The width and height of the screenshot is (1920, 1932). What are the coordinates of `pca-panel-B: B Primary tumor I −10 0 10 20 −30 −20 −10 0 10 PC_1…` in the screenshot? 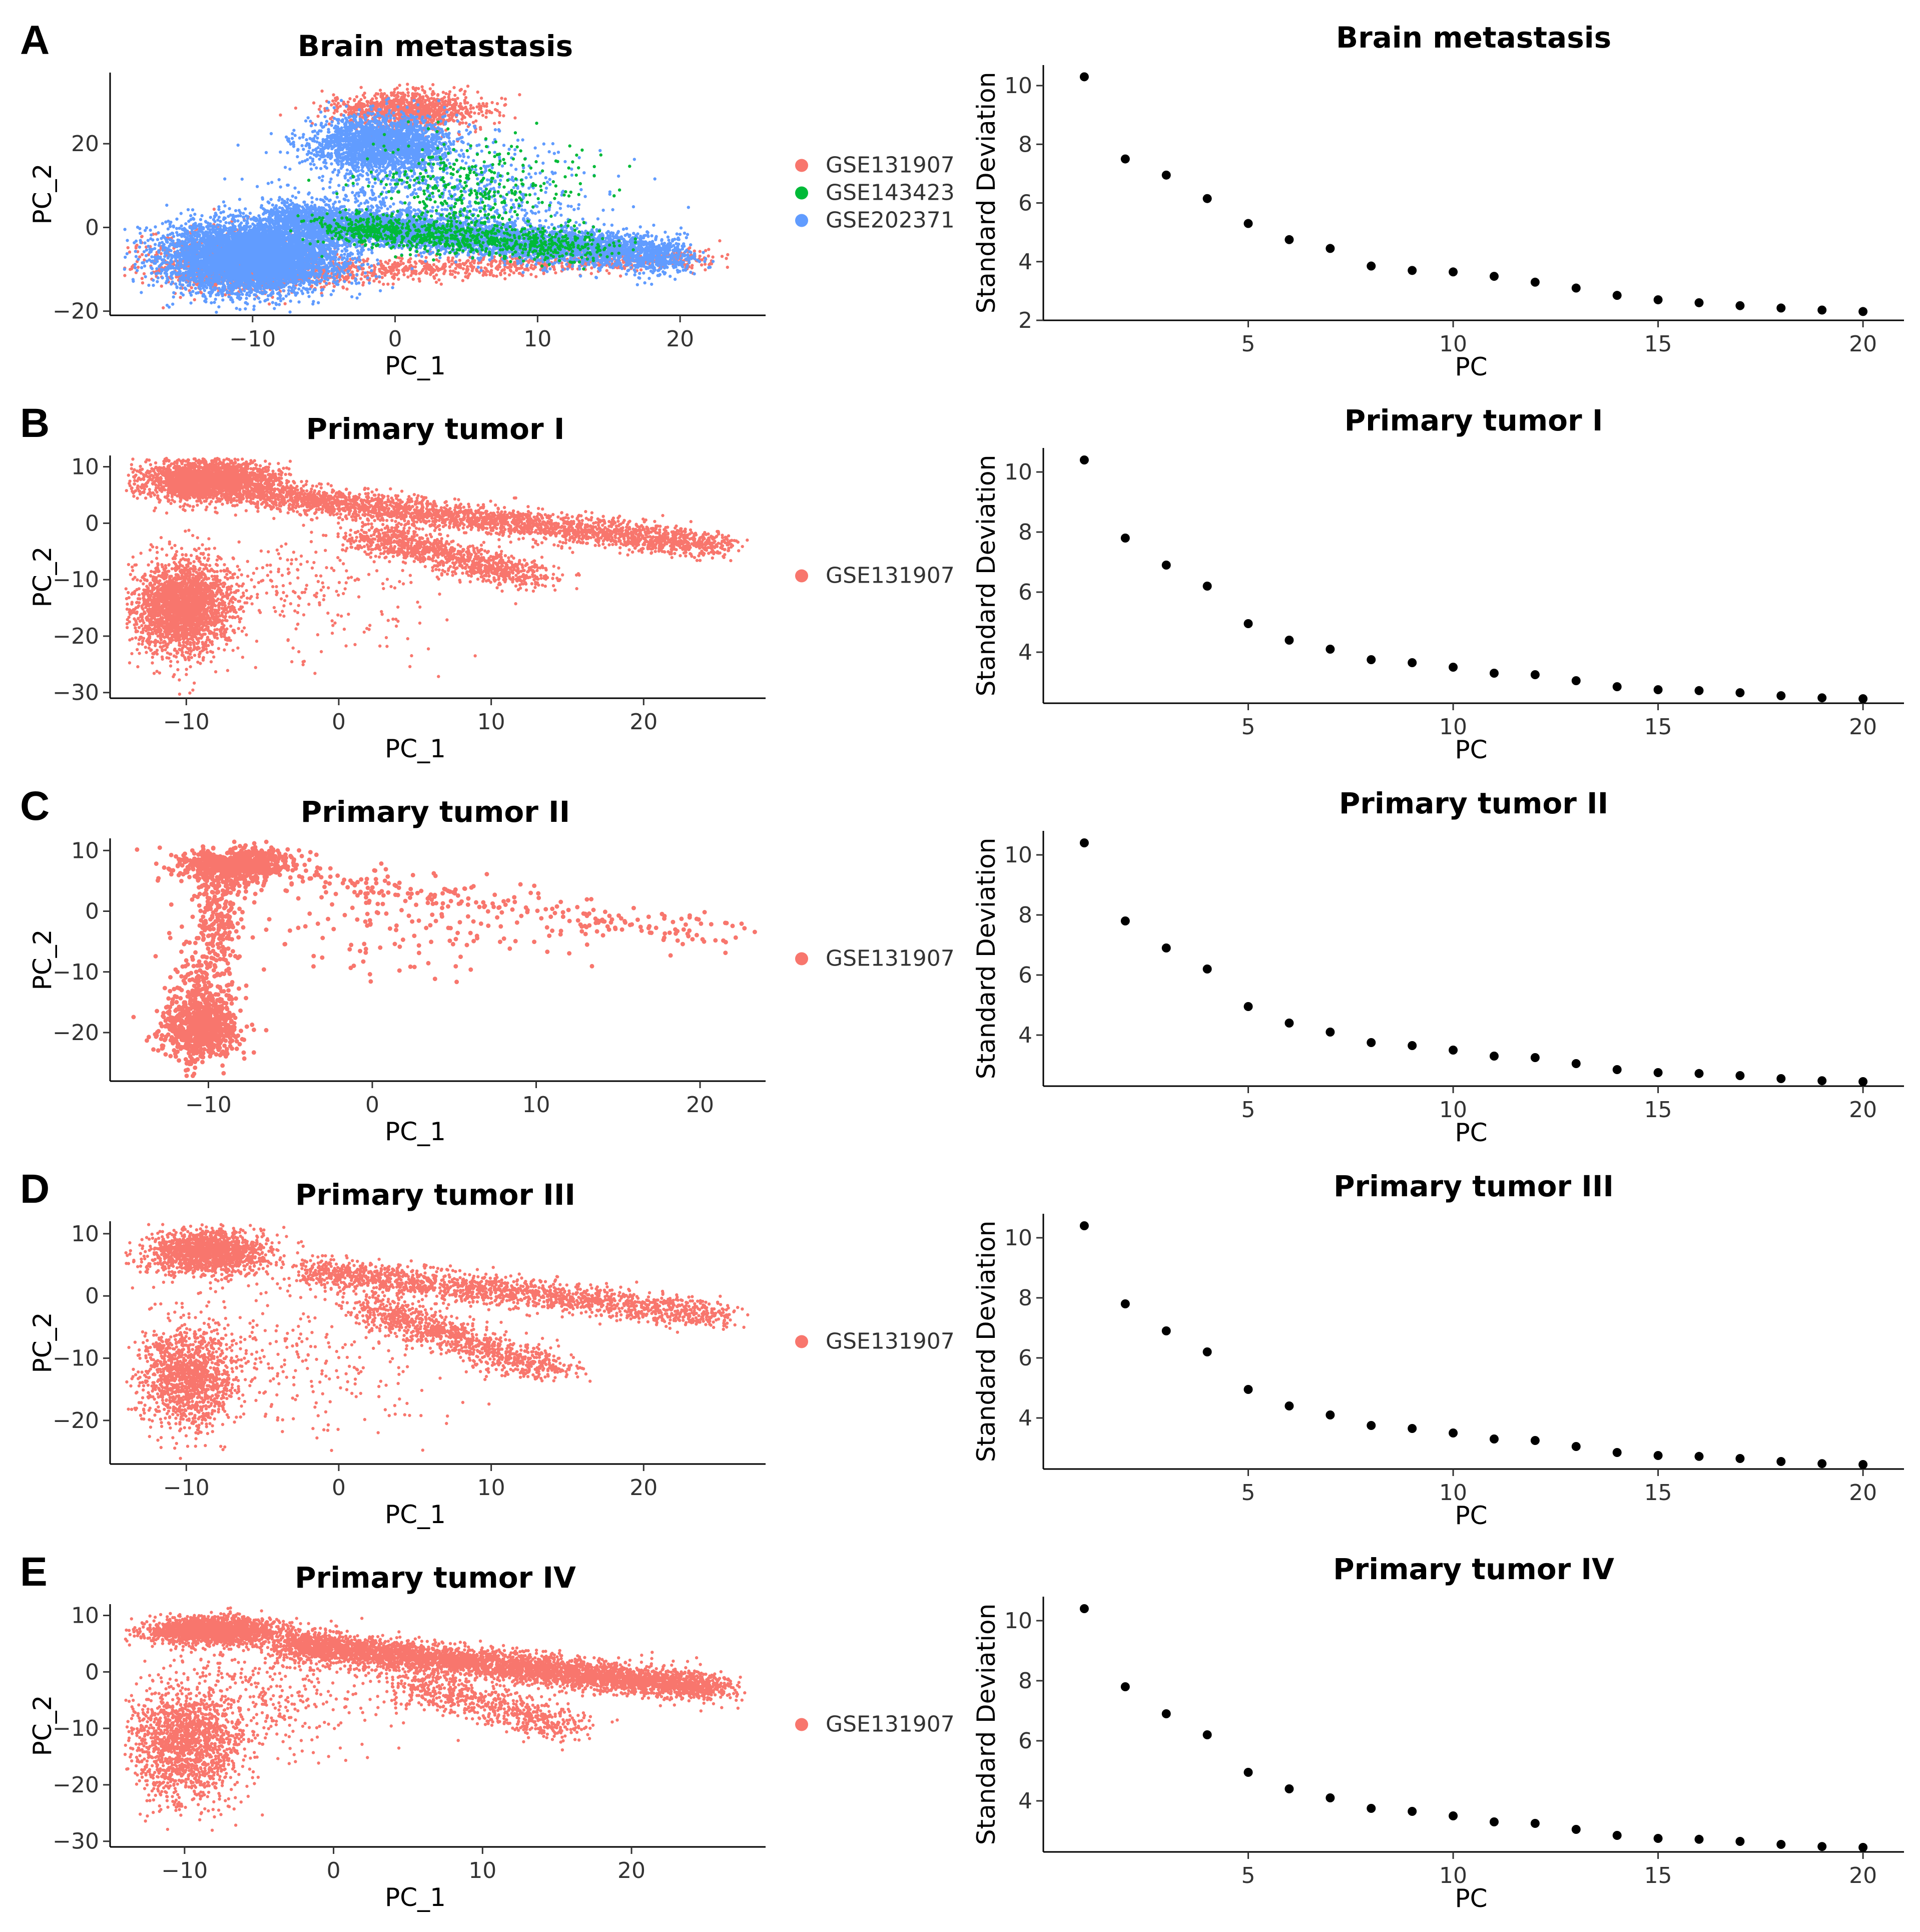 It's located at (487, 581).